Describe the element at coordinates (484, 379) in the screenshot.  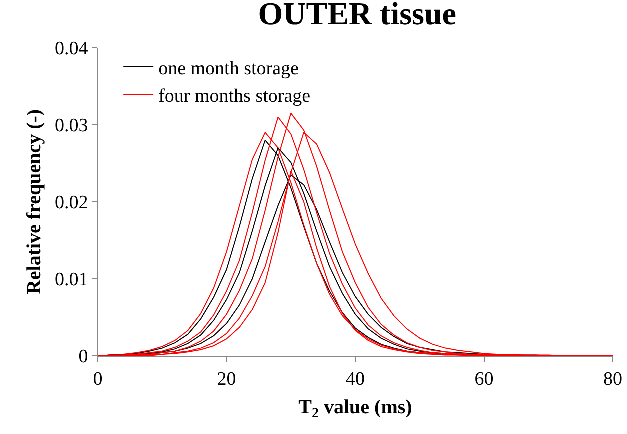
I see `x-tick-label: 60` at that location.